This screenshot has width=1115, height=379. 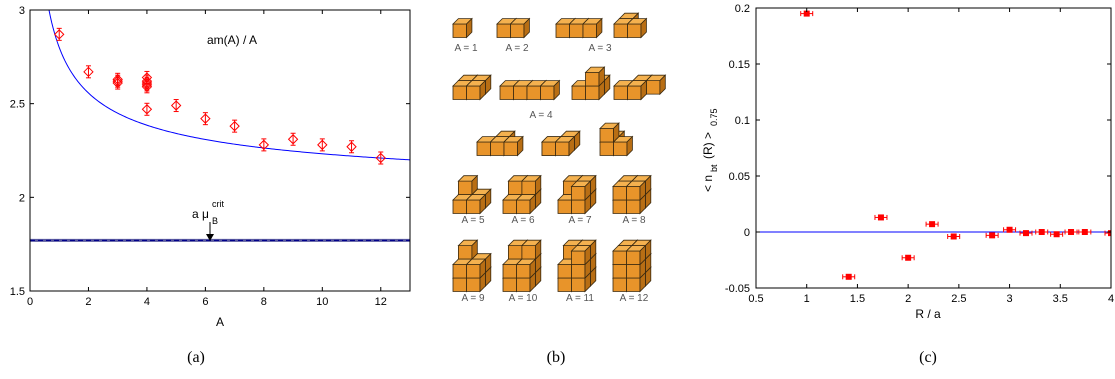 What do you see at coordinates (30, 302) in the screenshot?
I see `panel-a-xtick-label: 0` at bounding box center [30, 302].